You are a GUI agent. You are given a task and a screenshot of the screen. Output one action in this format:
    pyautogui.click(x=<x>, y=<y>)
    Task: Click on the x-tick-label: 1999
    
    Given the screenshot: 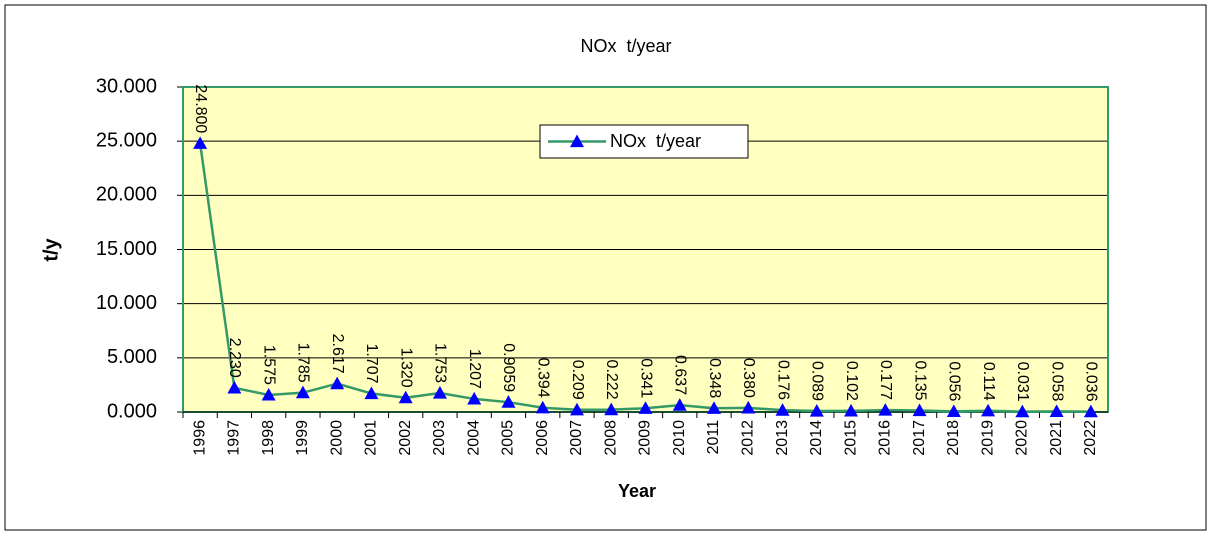 What is the action you would take?
    pyautogui.click(x=302, y=438)
    